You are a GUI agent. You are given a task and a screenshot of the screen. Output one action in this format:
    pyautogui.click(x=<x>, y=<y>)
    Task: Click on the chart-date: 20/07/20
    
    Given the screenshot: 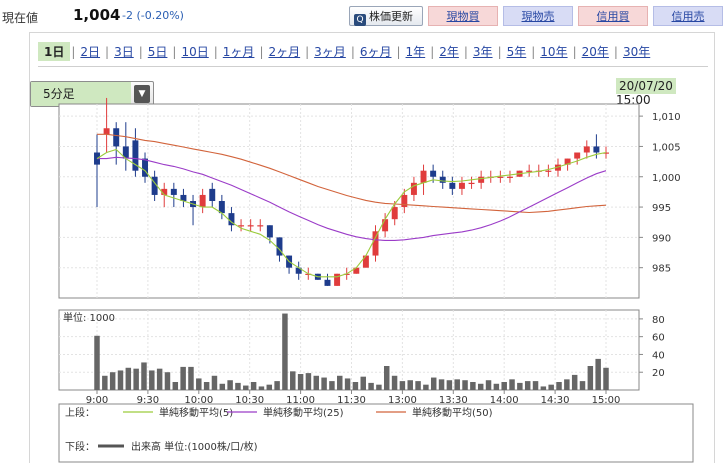 What is the action you would take?
    pyautogui.click(x=646, y=86)
    